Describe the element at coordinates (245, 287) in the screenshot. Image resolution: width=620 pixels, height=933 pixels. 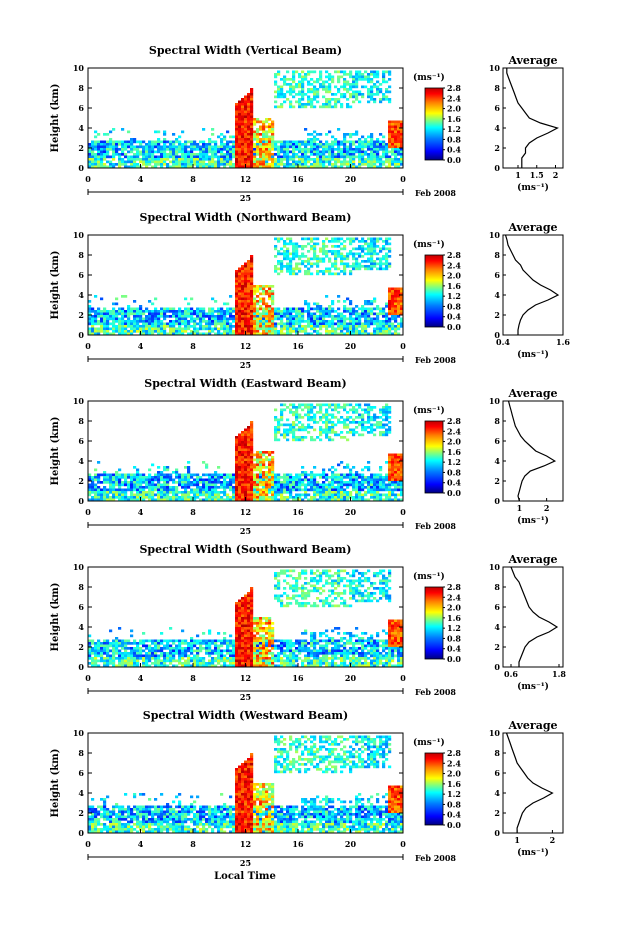
I see `heatmap-cells` at that location.